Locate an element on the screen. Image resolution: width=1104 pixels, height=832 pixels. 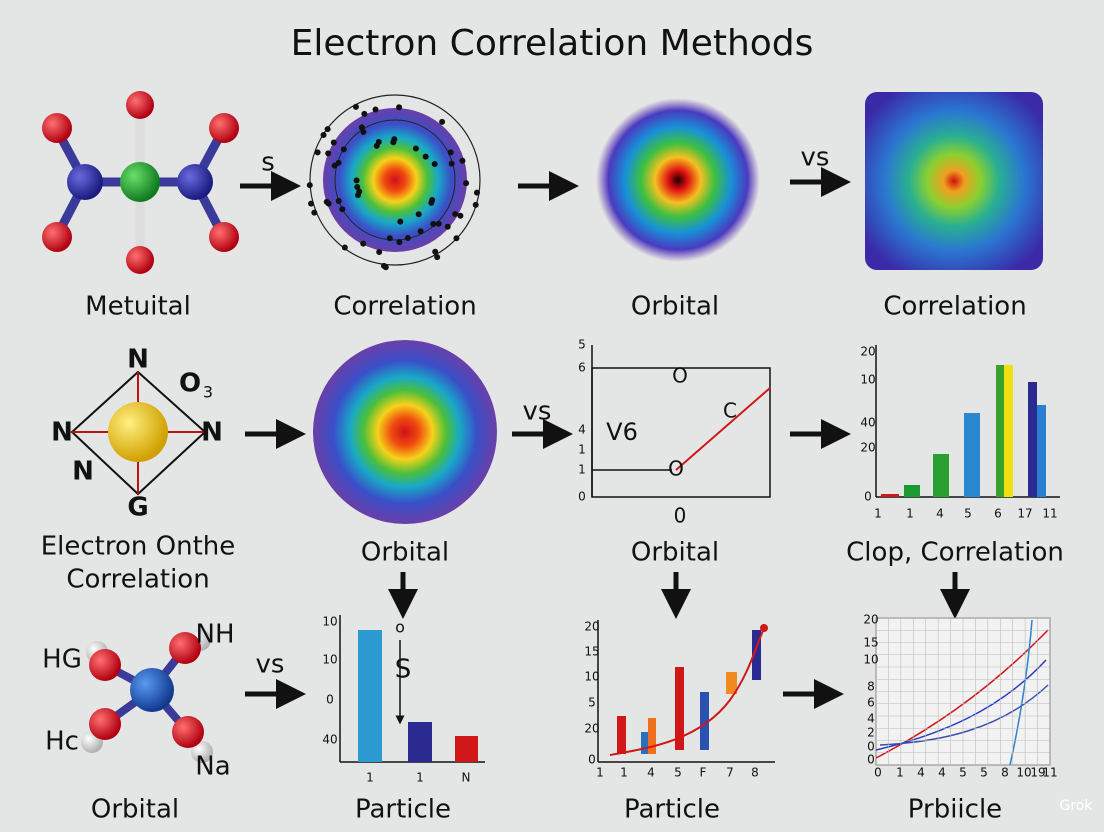
orbital is located at coordinates (393, 182).